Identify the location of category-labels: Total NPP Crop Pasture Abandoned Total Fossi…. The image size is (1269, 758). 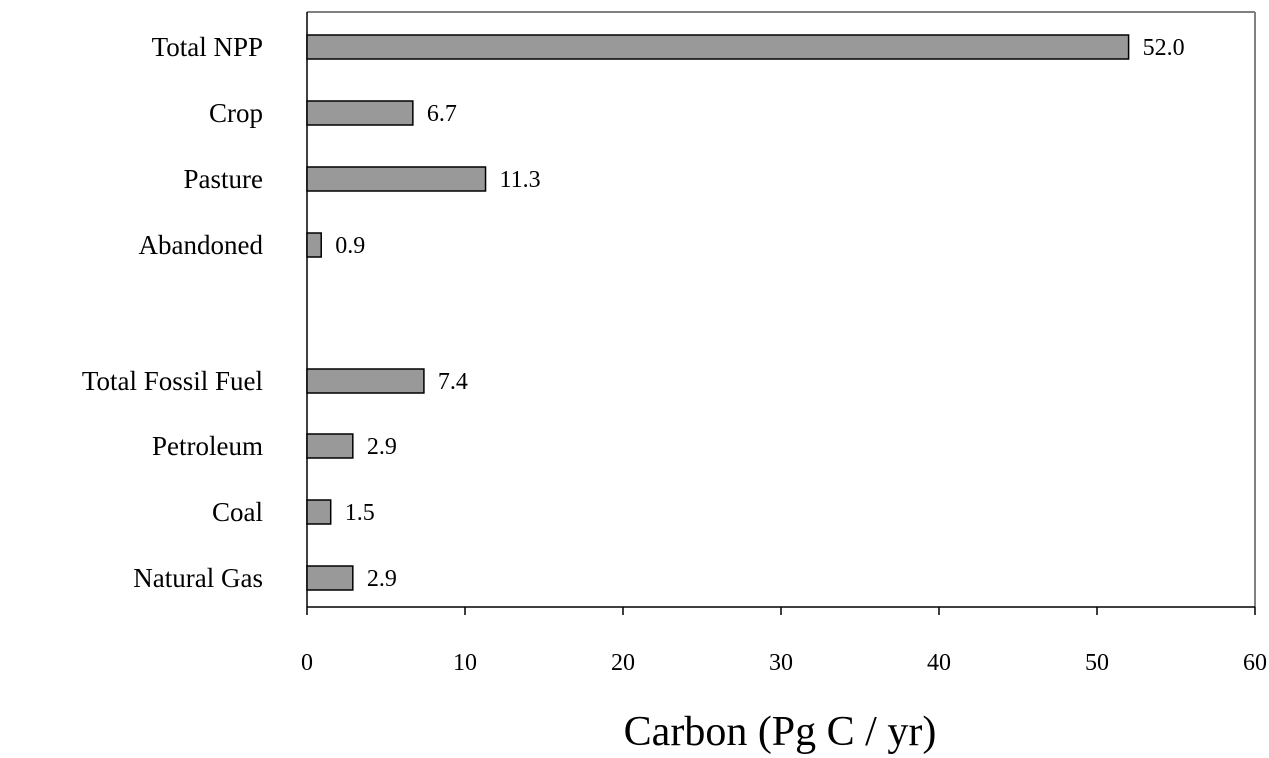
(173, 312).